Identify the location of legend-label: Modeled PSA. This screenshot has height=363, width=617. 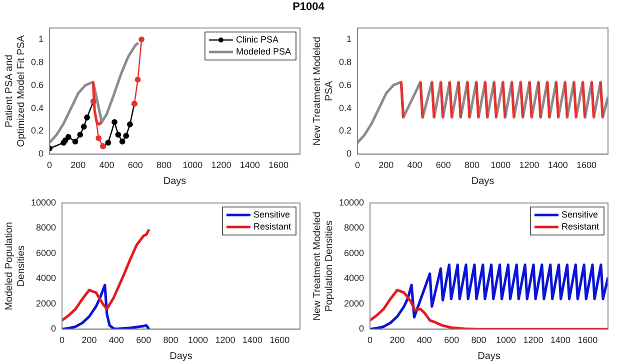
(264, 51).